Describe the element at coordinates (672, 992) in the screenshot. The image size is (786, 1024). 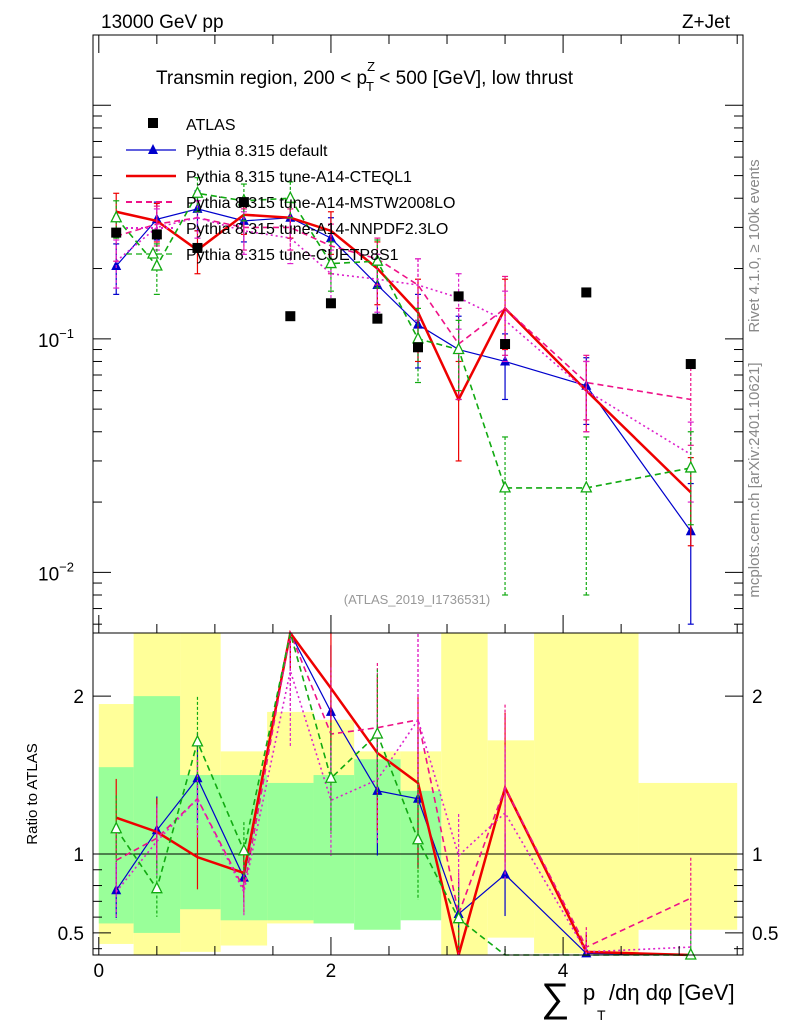
I see `x-label-rest: /dη dφ [GeV]` at that location.